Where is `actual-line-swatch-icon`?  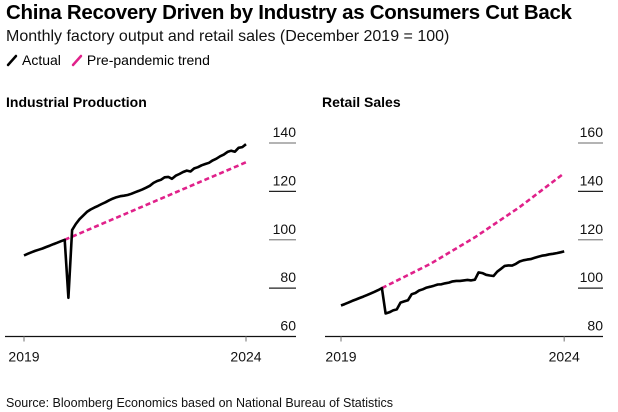
actual-line-swatch-icon is located at coordinates (12, 60).